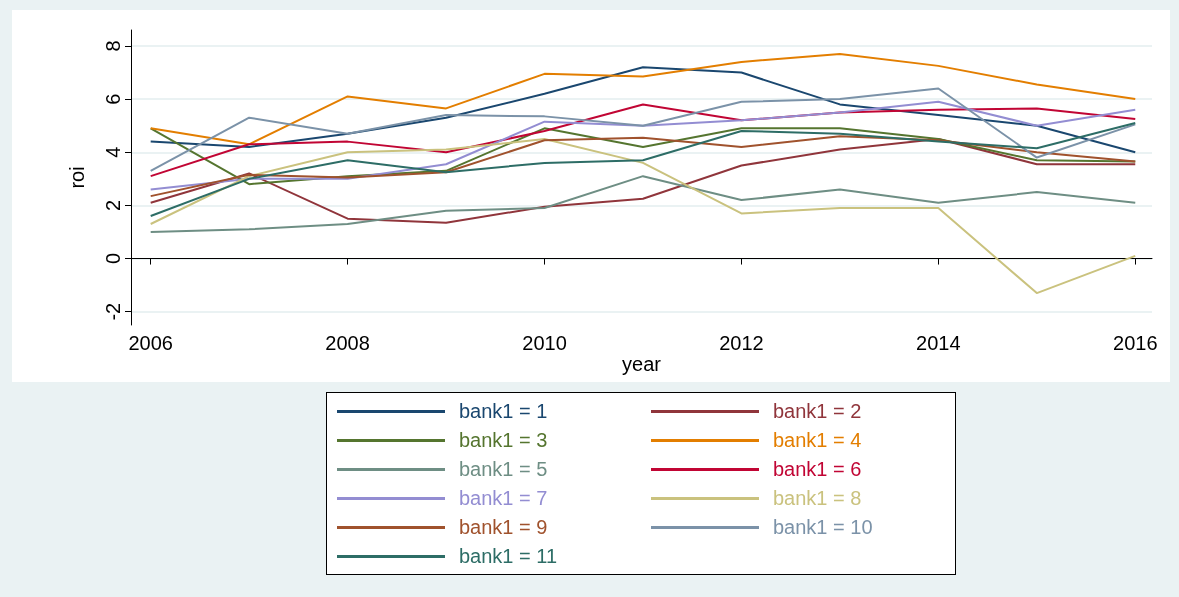  What do you see at coordinates (1135, 343) in the screenshot?
I see `x-tick-label: 2016` at bounding box center [1135, 343].